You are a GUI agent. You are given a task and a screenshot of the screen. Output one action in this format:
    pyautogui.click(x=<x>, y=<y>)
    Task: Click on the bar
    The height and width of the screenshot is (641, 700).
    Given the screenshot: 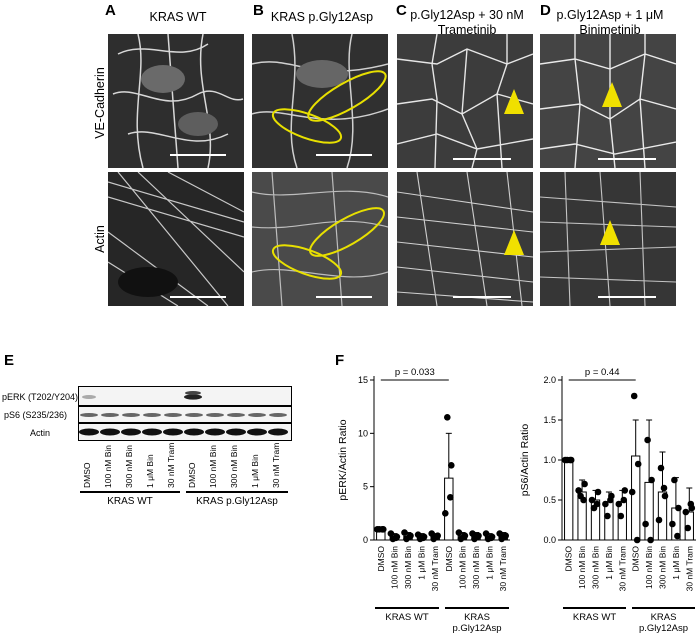 What is the action you would take?
    pyautogui.click(x=609, y=521)
    